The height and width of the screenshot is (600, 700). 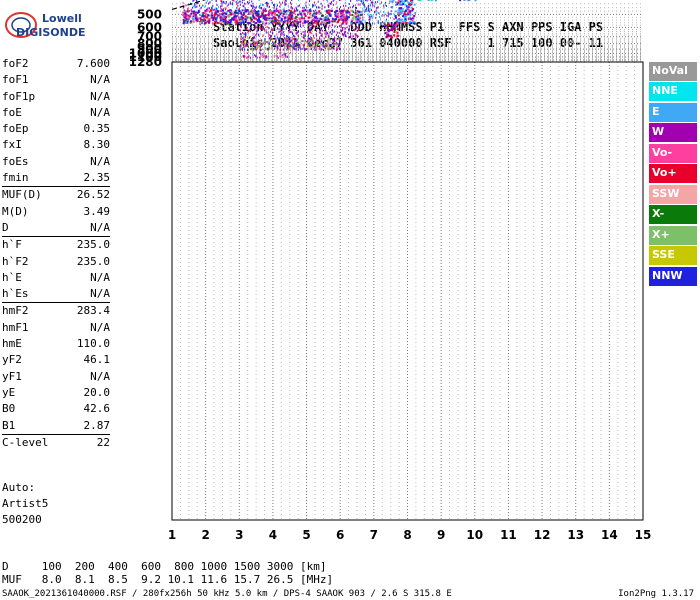 What do you see at coordinates (56, 80) in the screenshot?
I see `param-row: foF1 N/A` at bounding box center [56, 80].